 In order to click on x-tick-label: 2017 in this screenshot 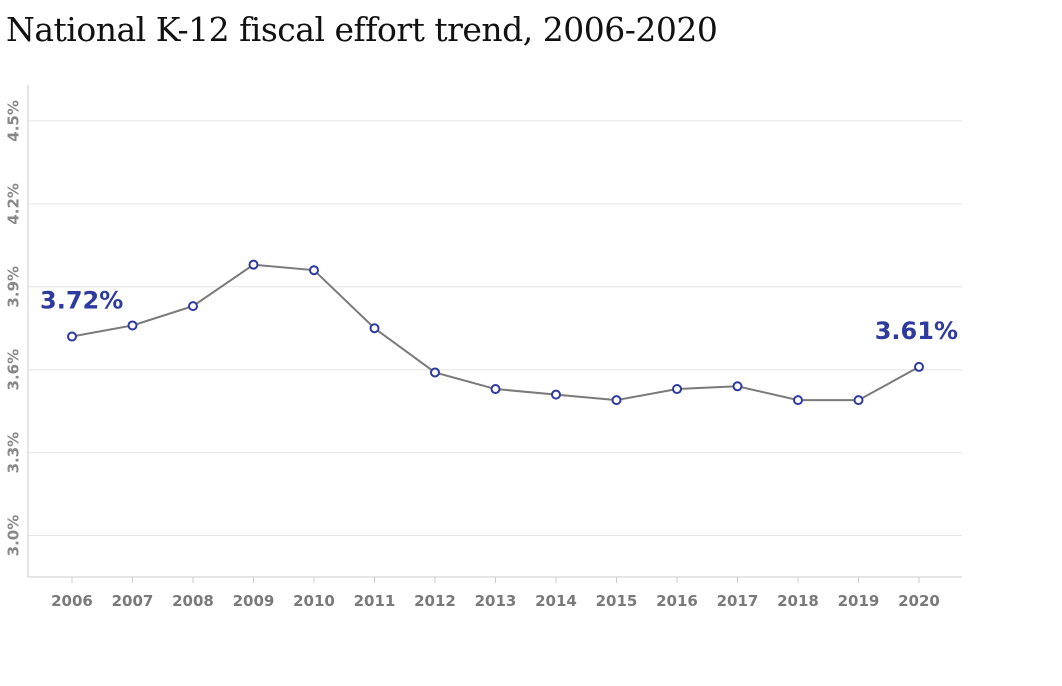, I will do `click(738, 601)`.